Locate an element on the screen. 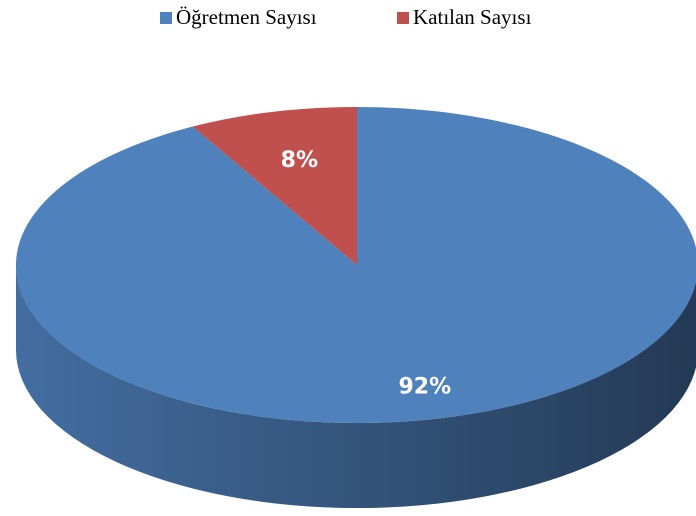 The width and height of the screenshot is (696, 516). legend-label: Katılan Sayısı is located at coordinates (472, 17).